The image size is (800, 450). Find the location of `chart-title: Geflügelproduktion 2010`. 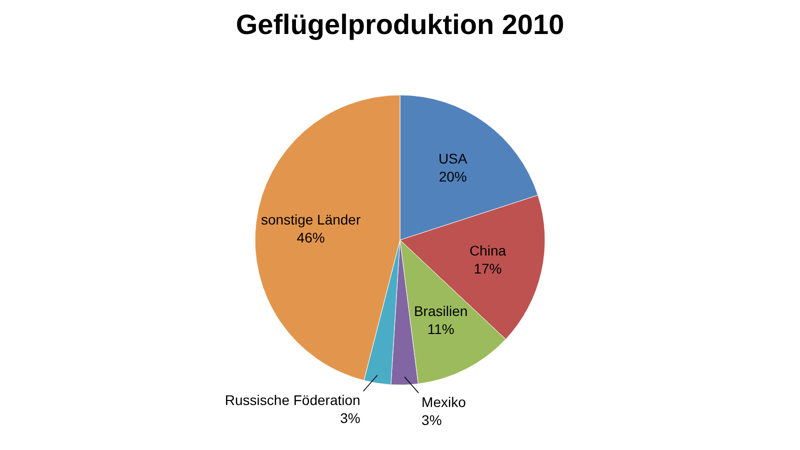

chart-title: Geflügelproduktion 2010 is located at coordinates (400, 24).